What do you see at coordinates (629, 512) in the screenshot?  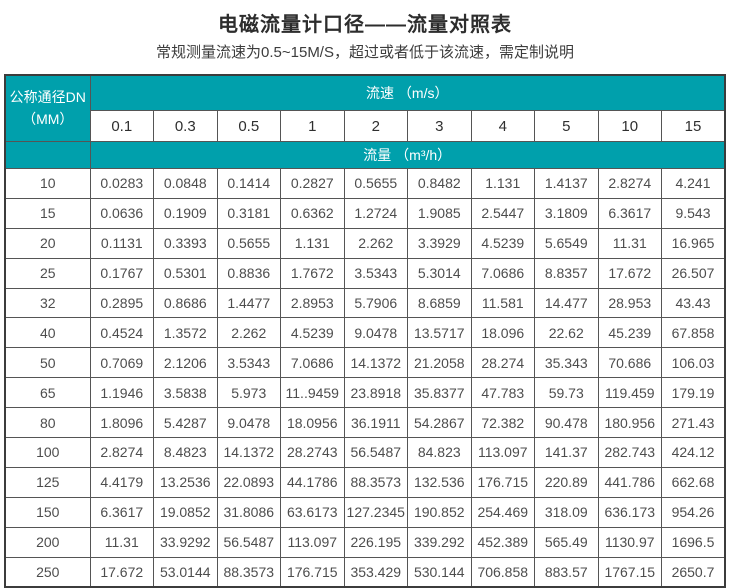 I see `flow-value-cell: 636.173` at bounding box center [629, 512].